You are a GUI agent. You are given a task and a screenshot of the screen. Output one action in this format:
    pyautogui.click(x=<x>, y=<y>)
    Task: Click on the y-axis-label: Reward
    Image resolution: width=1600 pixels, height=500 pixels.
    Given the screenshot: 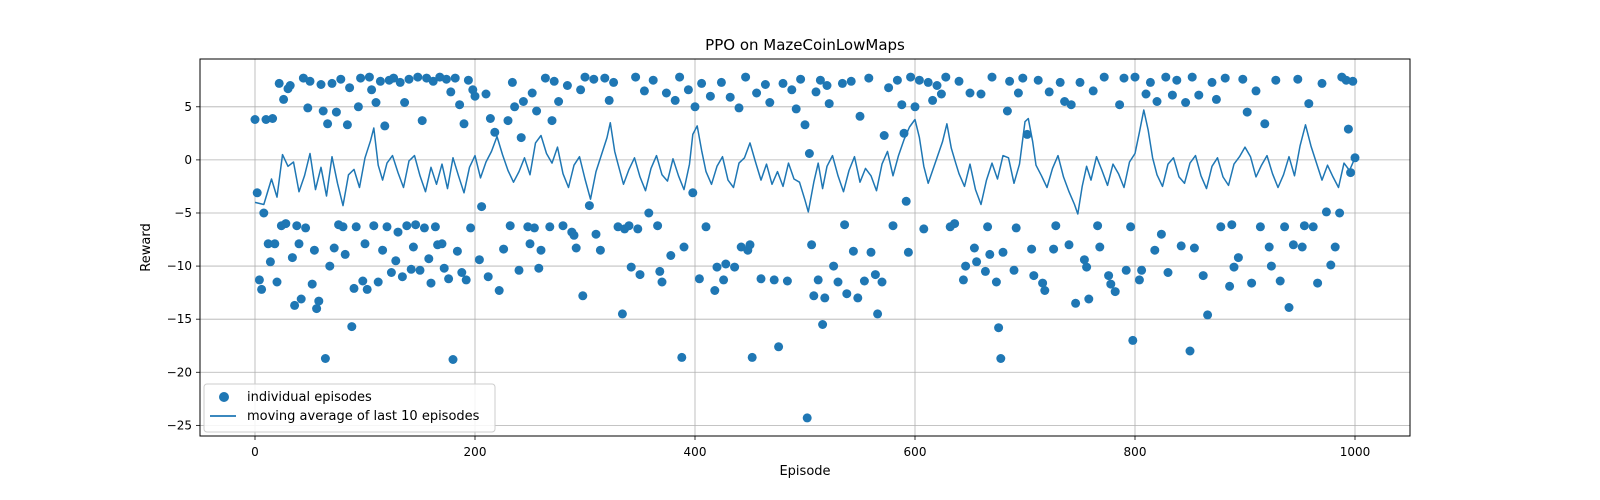 What is the action you would take?
    pyautogui.click(x=146, y=247)
    